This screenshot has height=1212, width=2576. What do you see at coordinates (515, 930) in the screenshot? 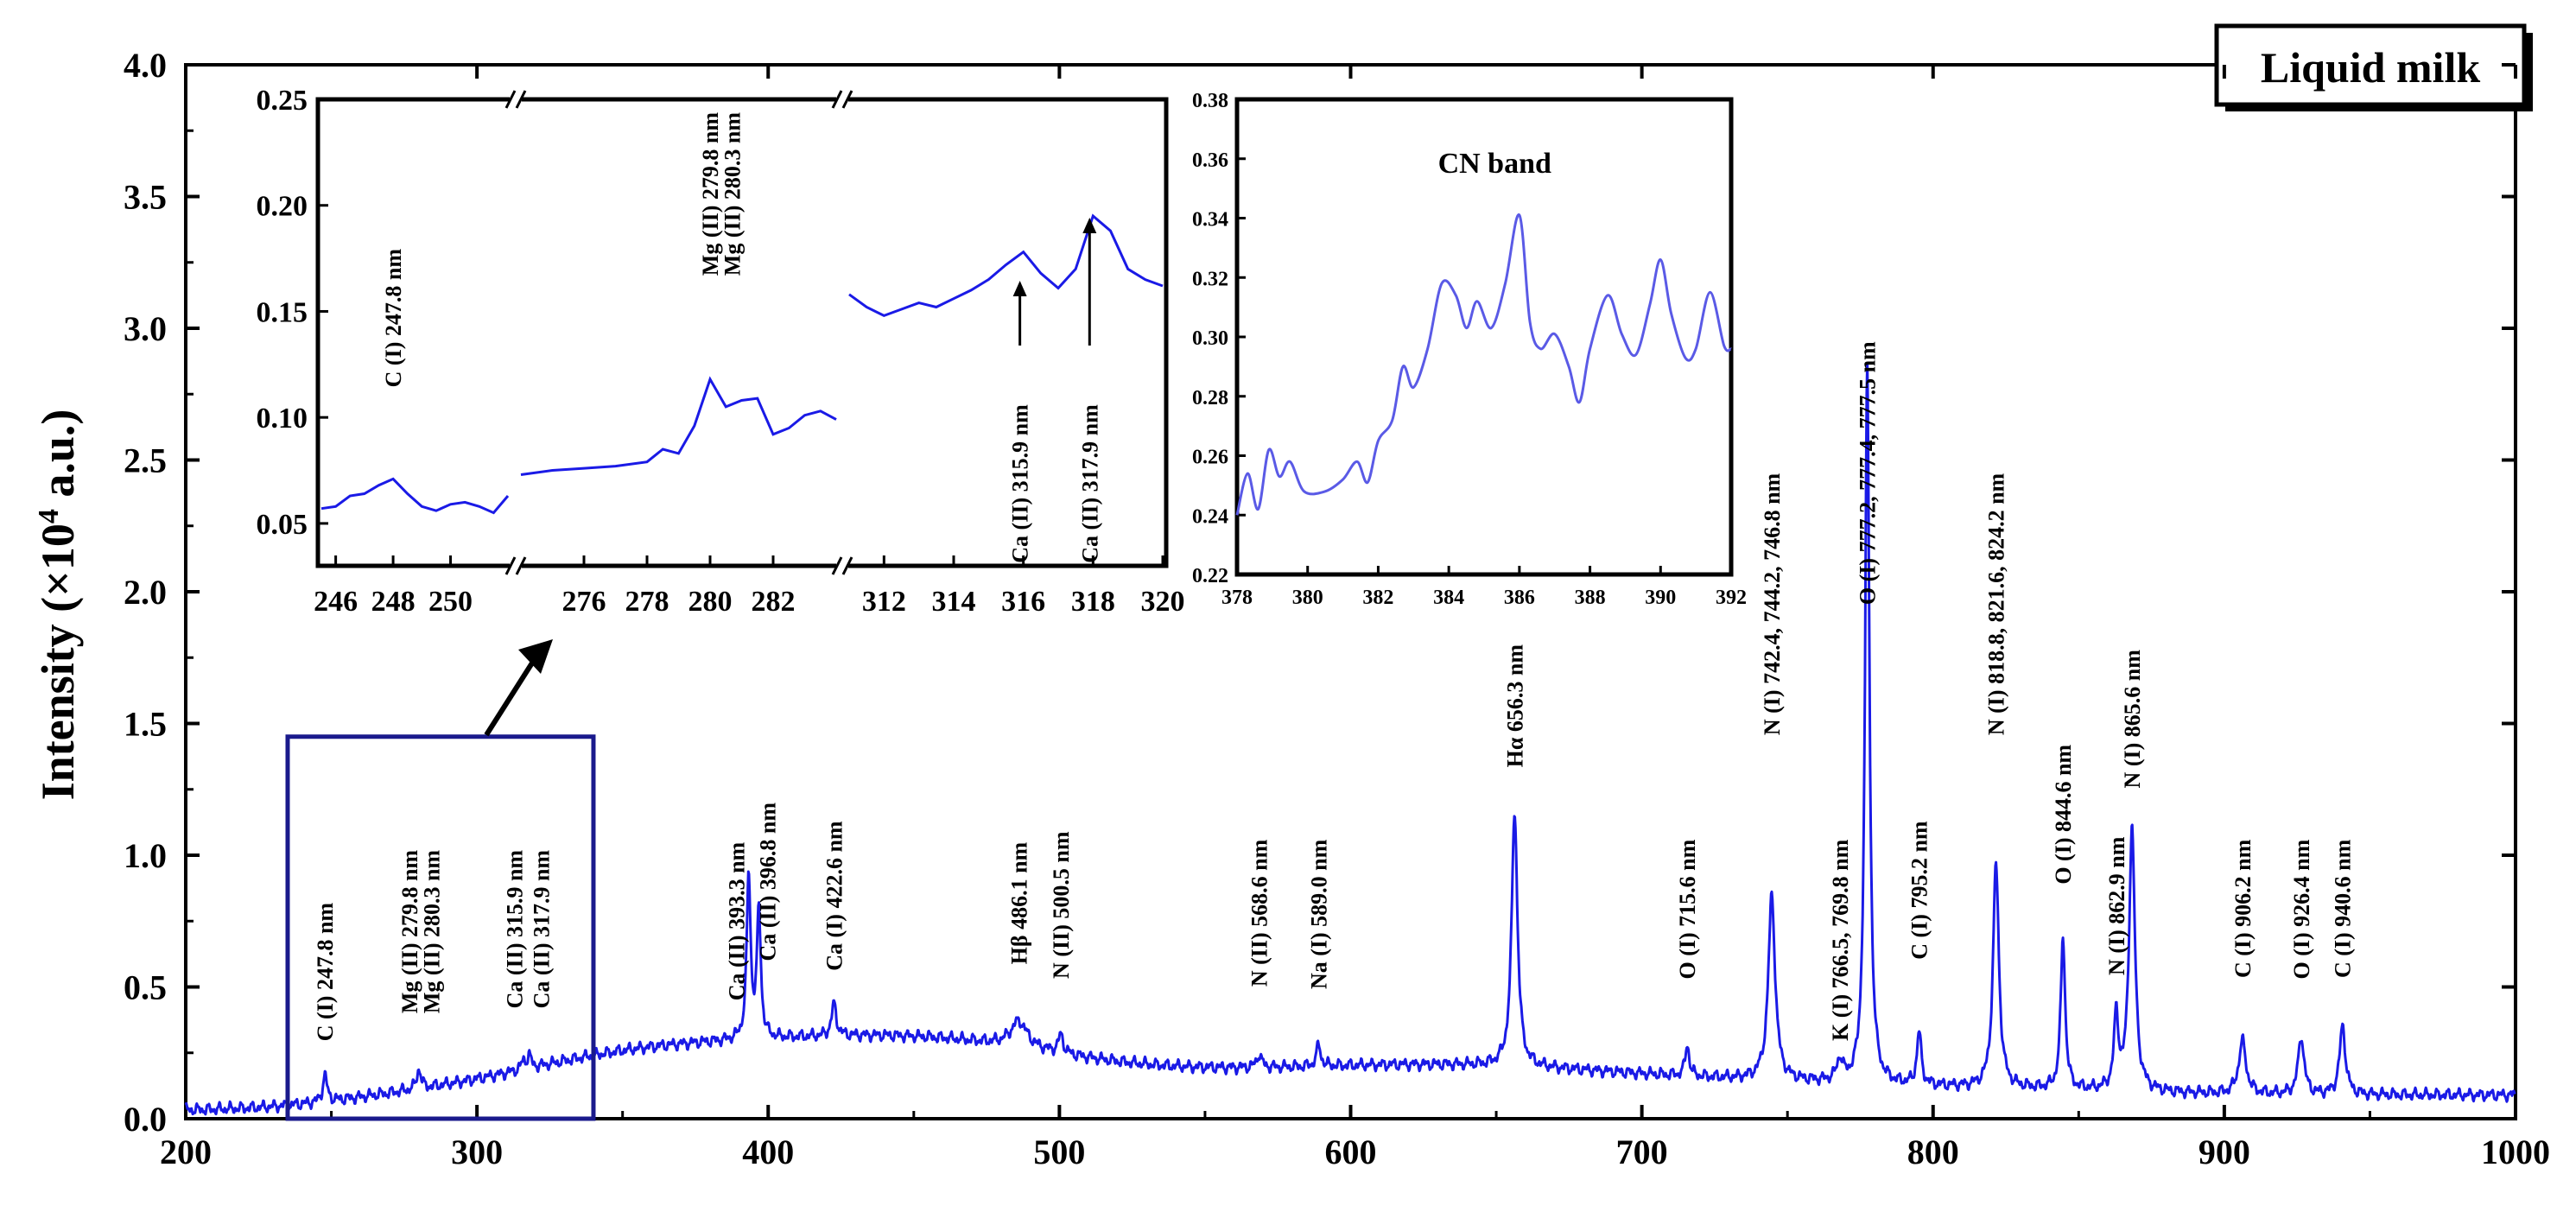
I see `peak-label: Ca (II) 315.9 nm` at bounding box center [515, 930].